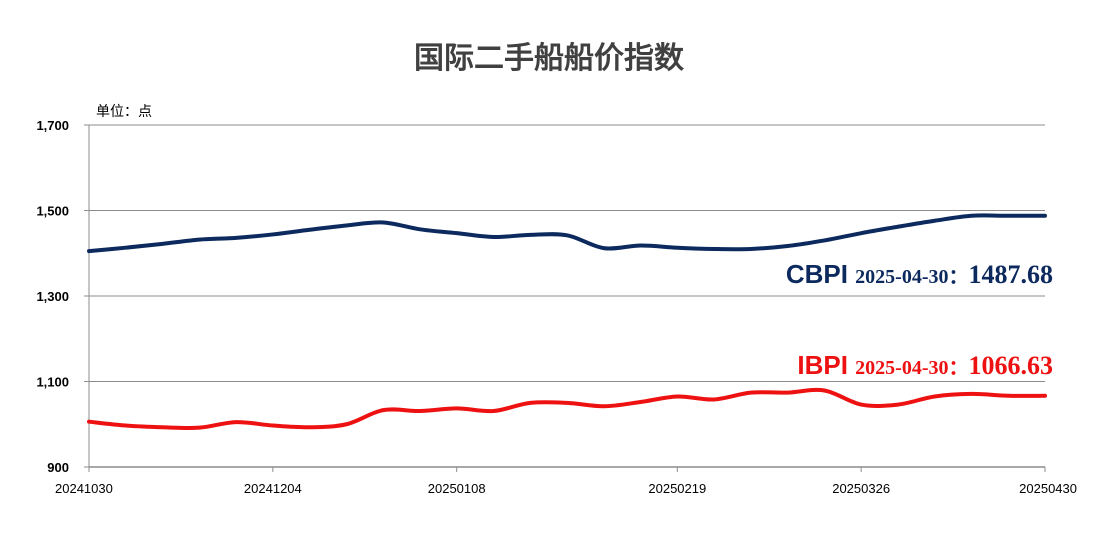 The image size is (1098, 535). Describe the element at coordinates (124, 111) in the screenshot. I see `unit-label: 单位：点` at that location.